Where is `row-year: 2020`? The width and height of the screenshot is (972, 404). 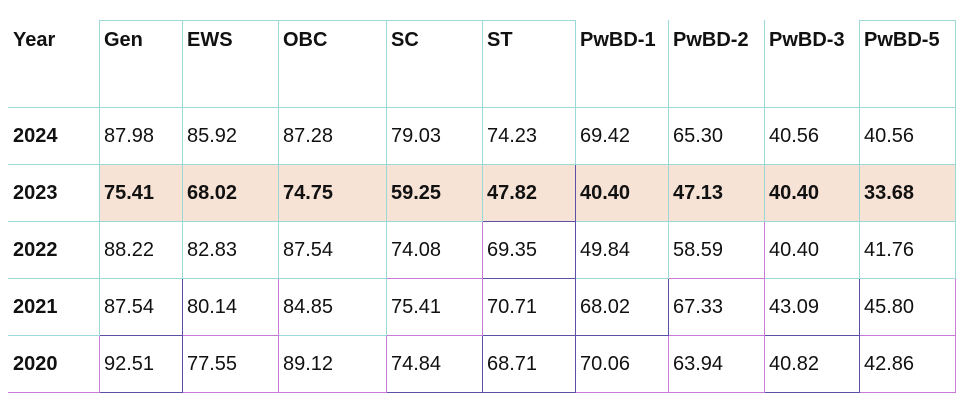 row-year: 2020 is located at coordinates (54, 364).